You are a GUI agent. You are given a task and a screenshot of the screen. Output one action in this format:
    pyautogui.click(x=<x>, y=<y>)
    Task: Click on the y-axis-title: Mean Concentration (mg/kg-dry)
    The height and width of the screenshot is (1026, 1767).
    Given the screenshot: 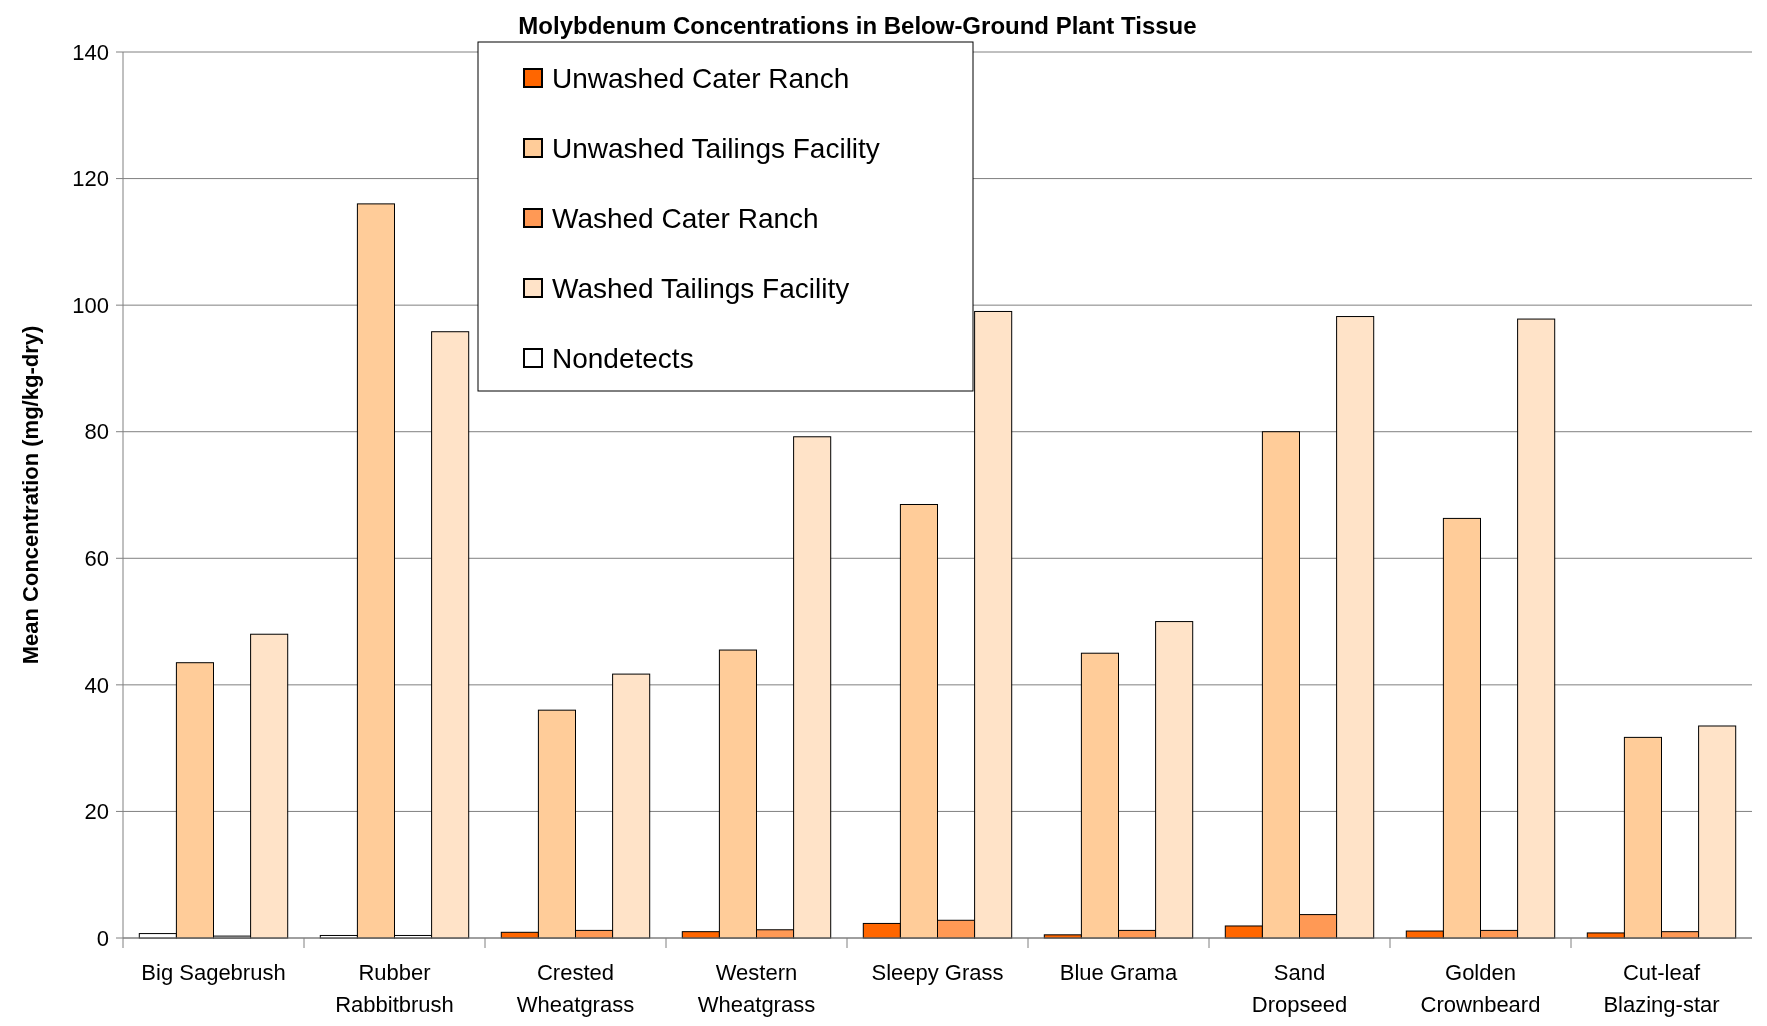 What is the action you would take?
    pyautogui.click(x=30, y=495)
    